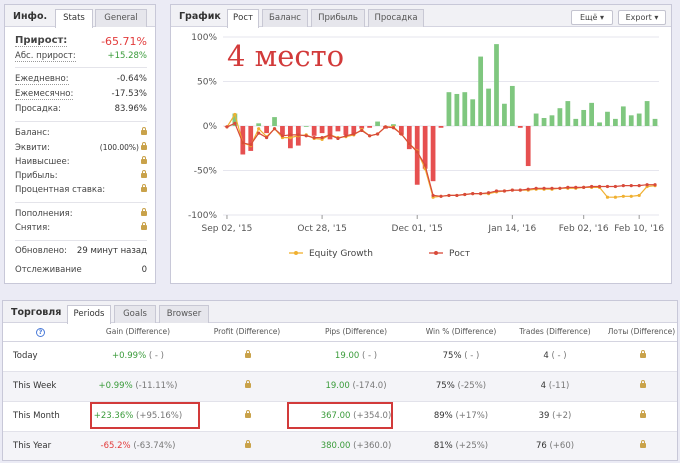 Image resolution: width=680 pixels, height=463 pixels. Describe the element at coordinates (121, 18) in the screenshot. I see `tab-general: General` at that location.